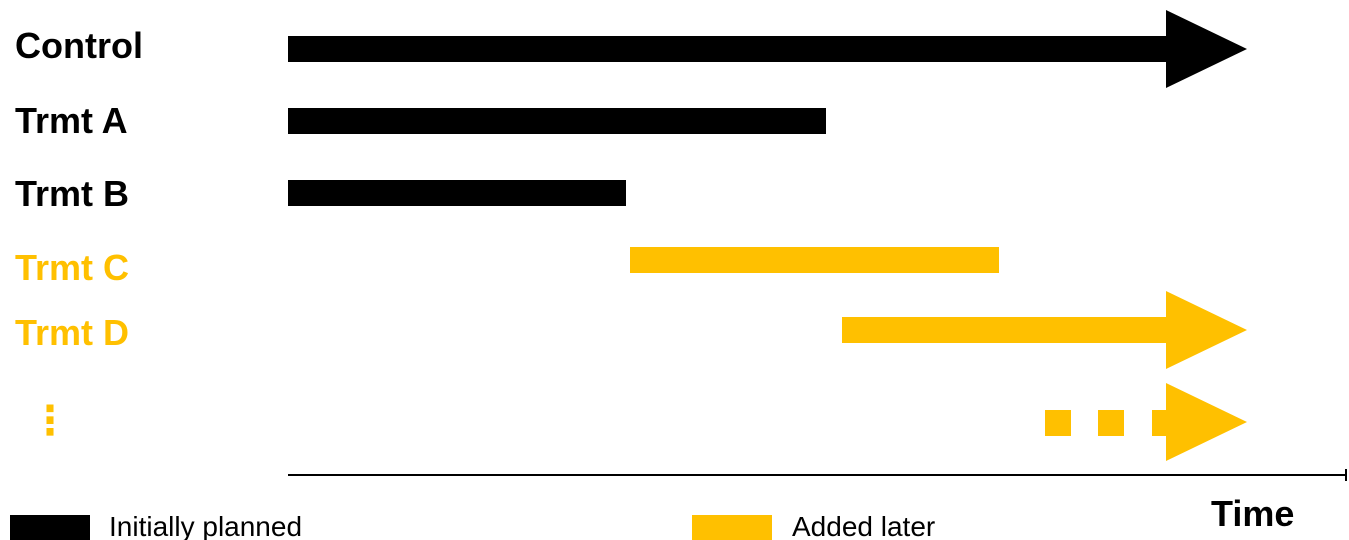  Describe the element at coordinates (79, 45) in the screenshot. I see `row-label-control: Control` at that location.